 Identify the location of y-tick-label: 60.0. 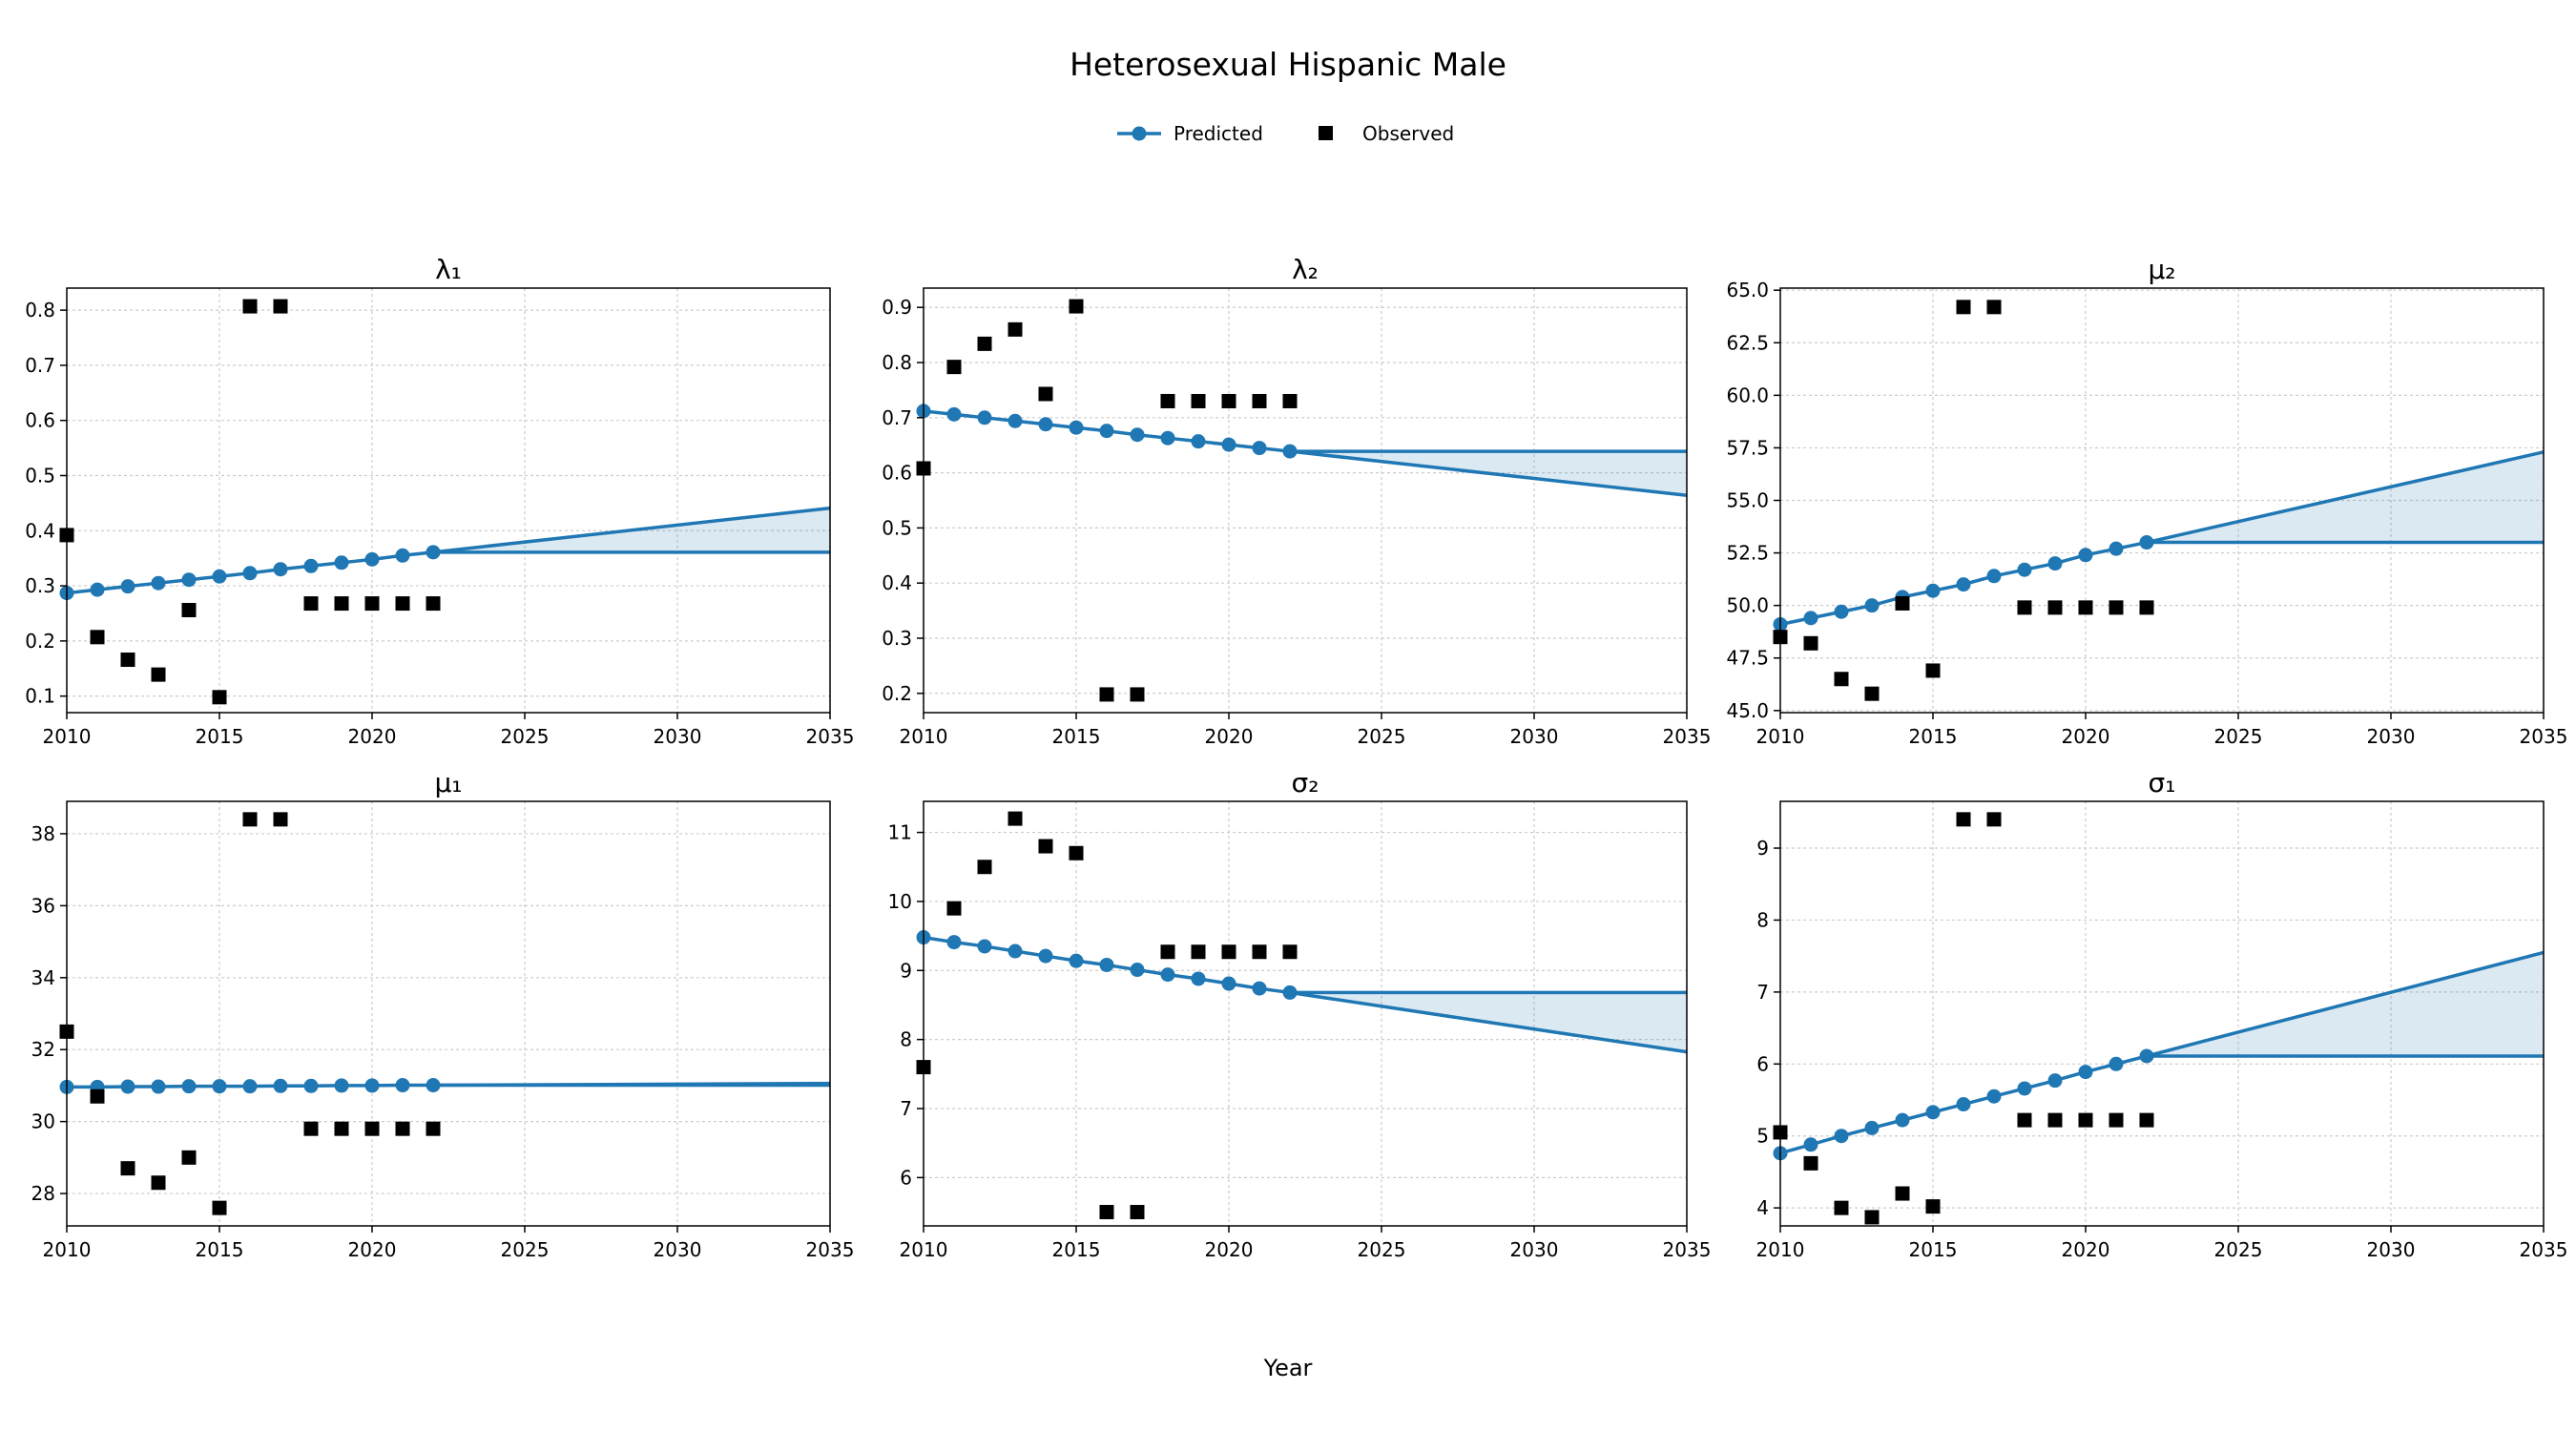
(1747, 395).